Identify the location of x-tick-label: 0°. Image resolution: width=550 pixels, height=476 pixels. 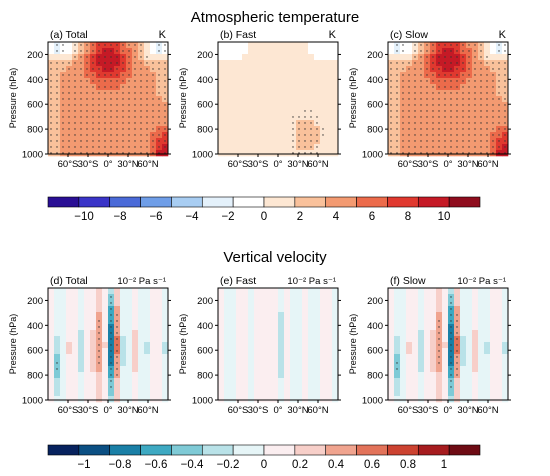
(447, 164).